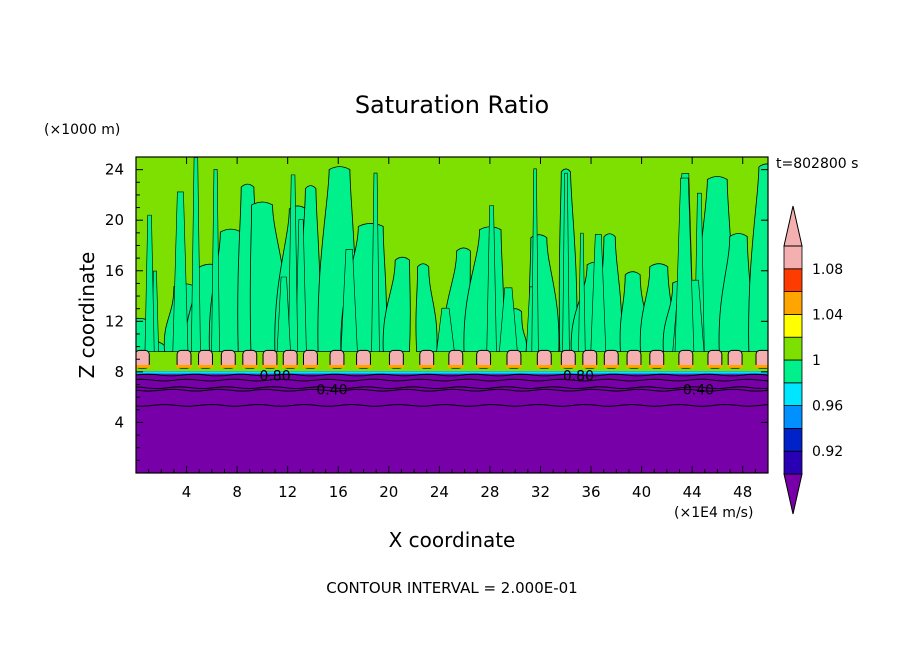 The height and width of the screenshot is (654, 904). What do you see at coordinates (119, 372) in the screenshot?
I see `y-tick-label: 8` at bounding box center [119, 372].